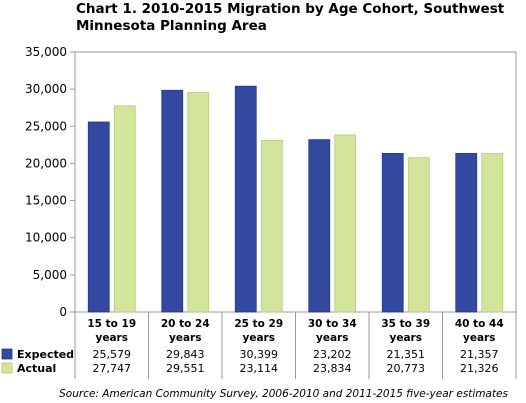 The image size is (526, 403). Describe the element at coordinates (46, 201) in the screenshot. I see `y-tick-label: 15,000` at that location.